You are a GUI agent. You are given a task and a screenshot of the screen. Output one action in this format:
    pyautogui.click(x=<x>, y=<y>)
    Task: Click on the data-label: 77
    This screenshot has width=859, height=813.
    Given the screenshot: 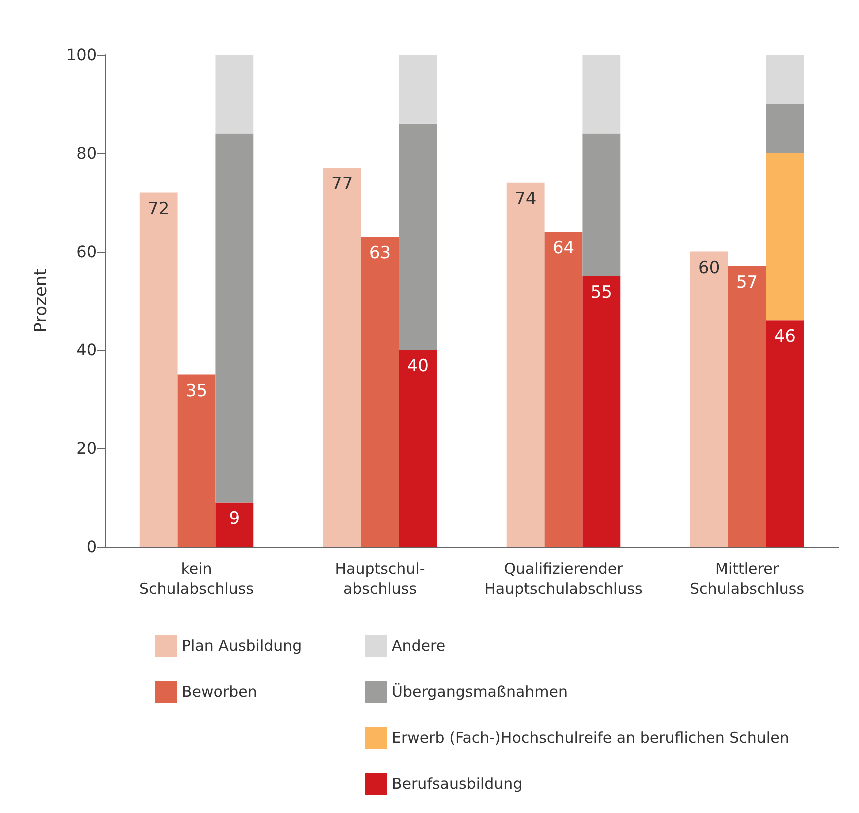 What is the action you would take?
    pyautogui.click(x=343, y=184)
    